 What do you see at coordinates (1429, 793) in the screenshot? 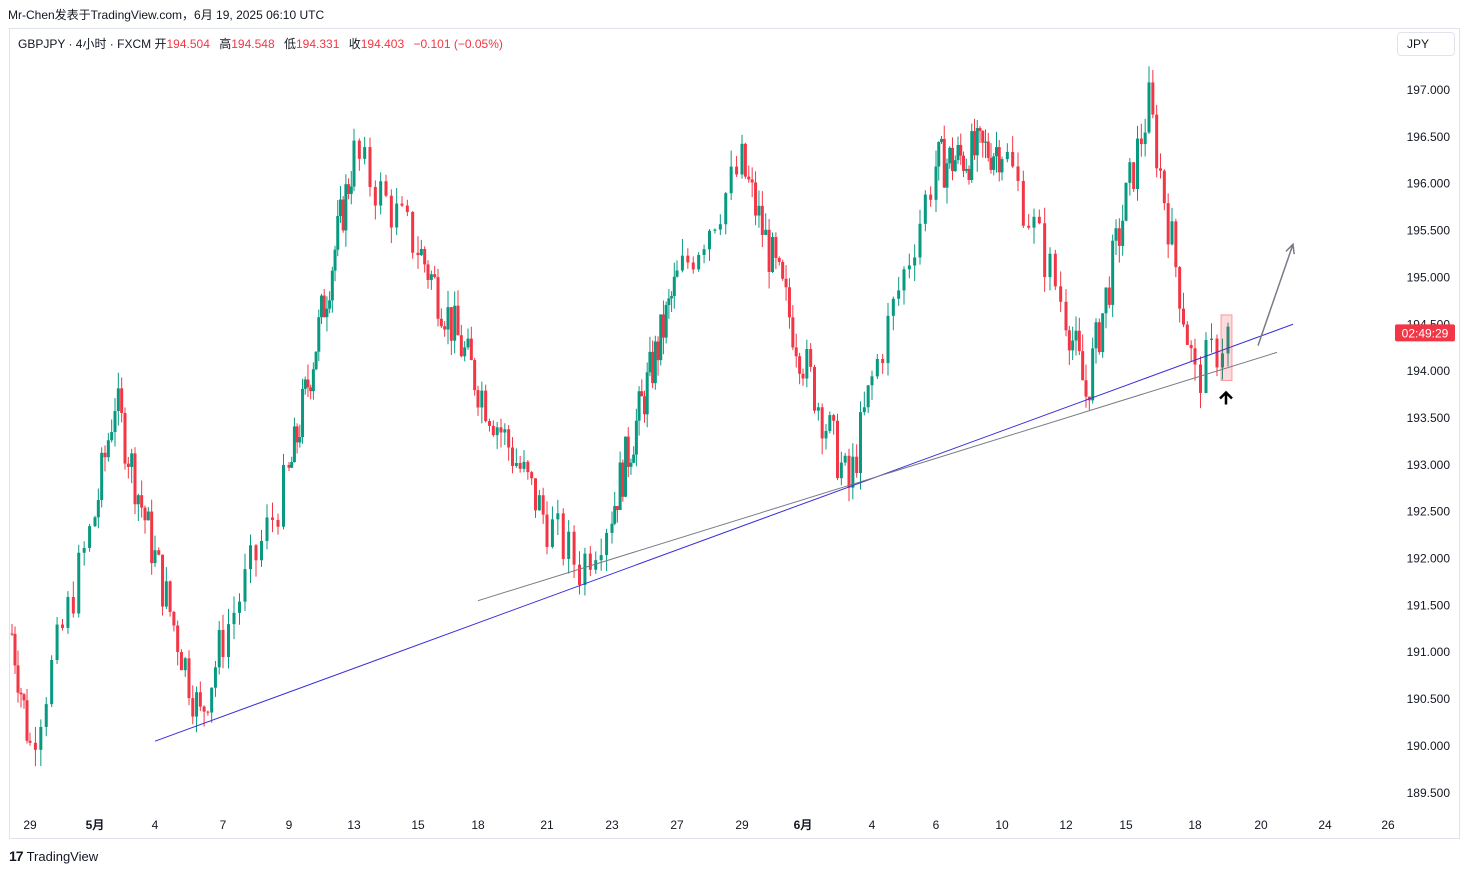
I see `price-tick-label: 189.500` at bounding box center [1429, 793].